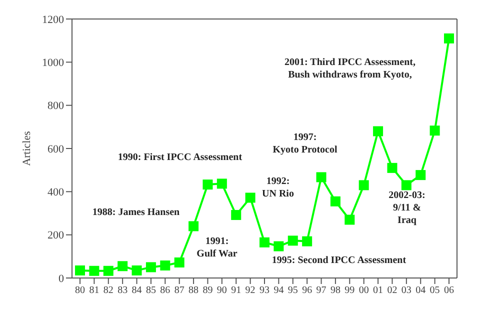 This screenshot has width=480, height=320. Describe the element at coordinates (350, 68) in the screenshot. I see `annotation: 2001: Third IPCC Assessment, Bush withdraws from Kyoto,` at that location.